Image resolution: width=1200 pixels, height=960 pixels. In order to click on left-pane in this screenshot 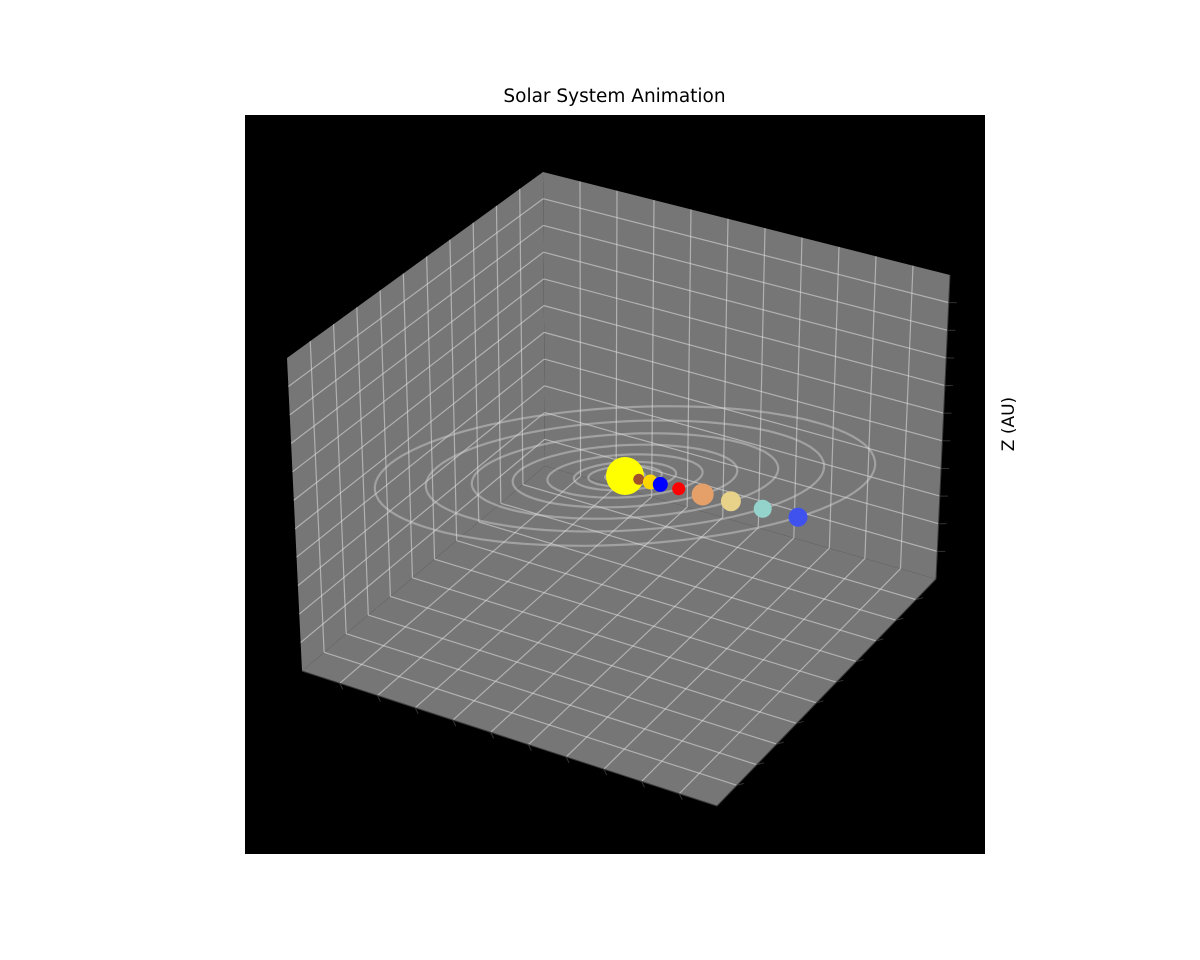, I will do `click(416, 421)`.